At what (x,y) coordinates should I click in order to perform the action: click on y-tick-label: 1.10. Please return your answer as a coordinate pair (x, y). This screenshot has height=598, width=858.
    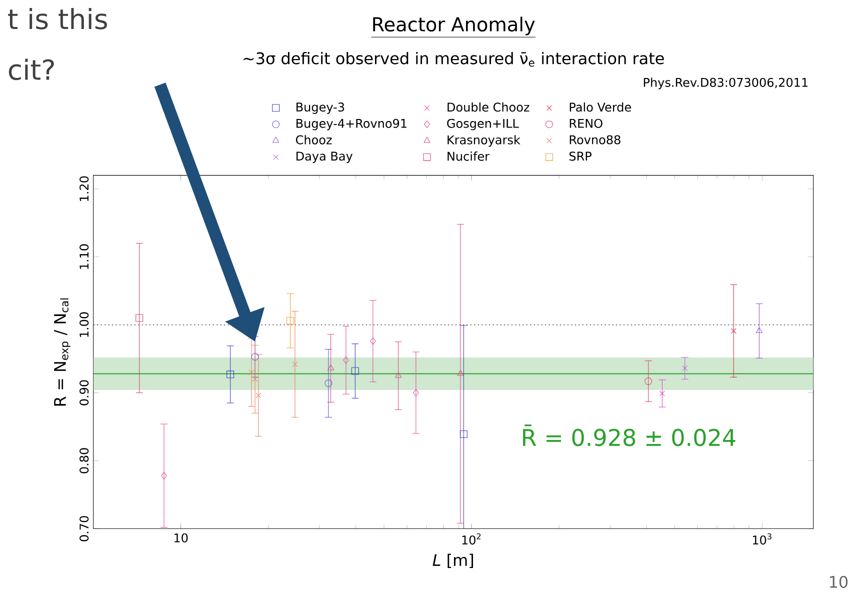
    Looking at the image, I should click on (84, 256).